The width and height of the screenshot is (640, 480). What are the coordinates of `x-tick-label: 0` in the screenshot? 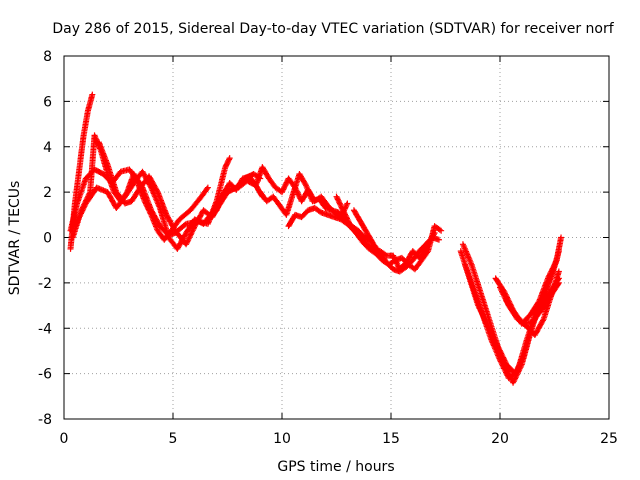 It's located at (64, 439).